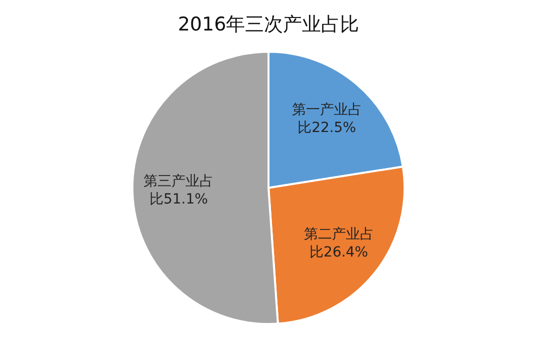 The width and height of the screenshot is (537, 347). What do you see at coordinates (327, 119) in the screenshot?
I see `slice-label: 第一产业占比22.5%` at bounding box center [327, 119].